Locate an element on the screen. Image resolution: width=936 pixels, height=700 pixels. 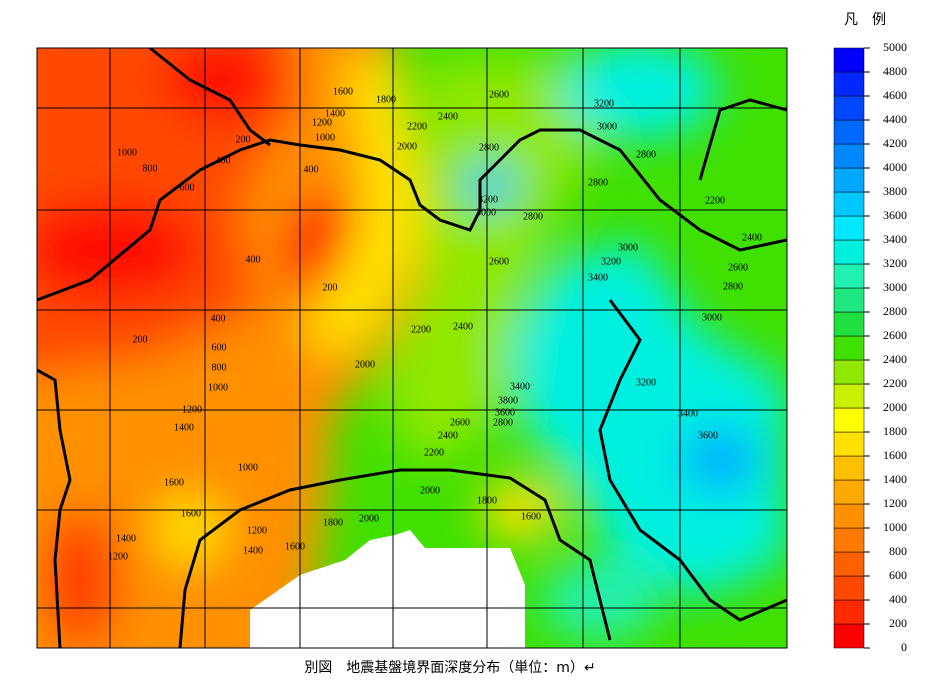
legend-label: 4400 is located at coordinates (895, 119).